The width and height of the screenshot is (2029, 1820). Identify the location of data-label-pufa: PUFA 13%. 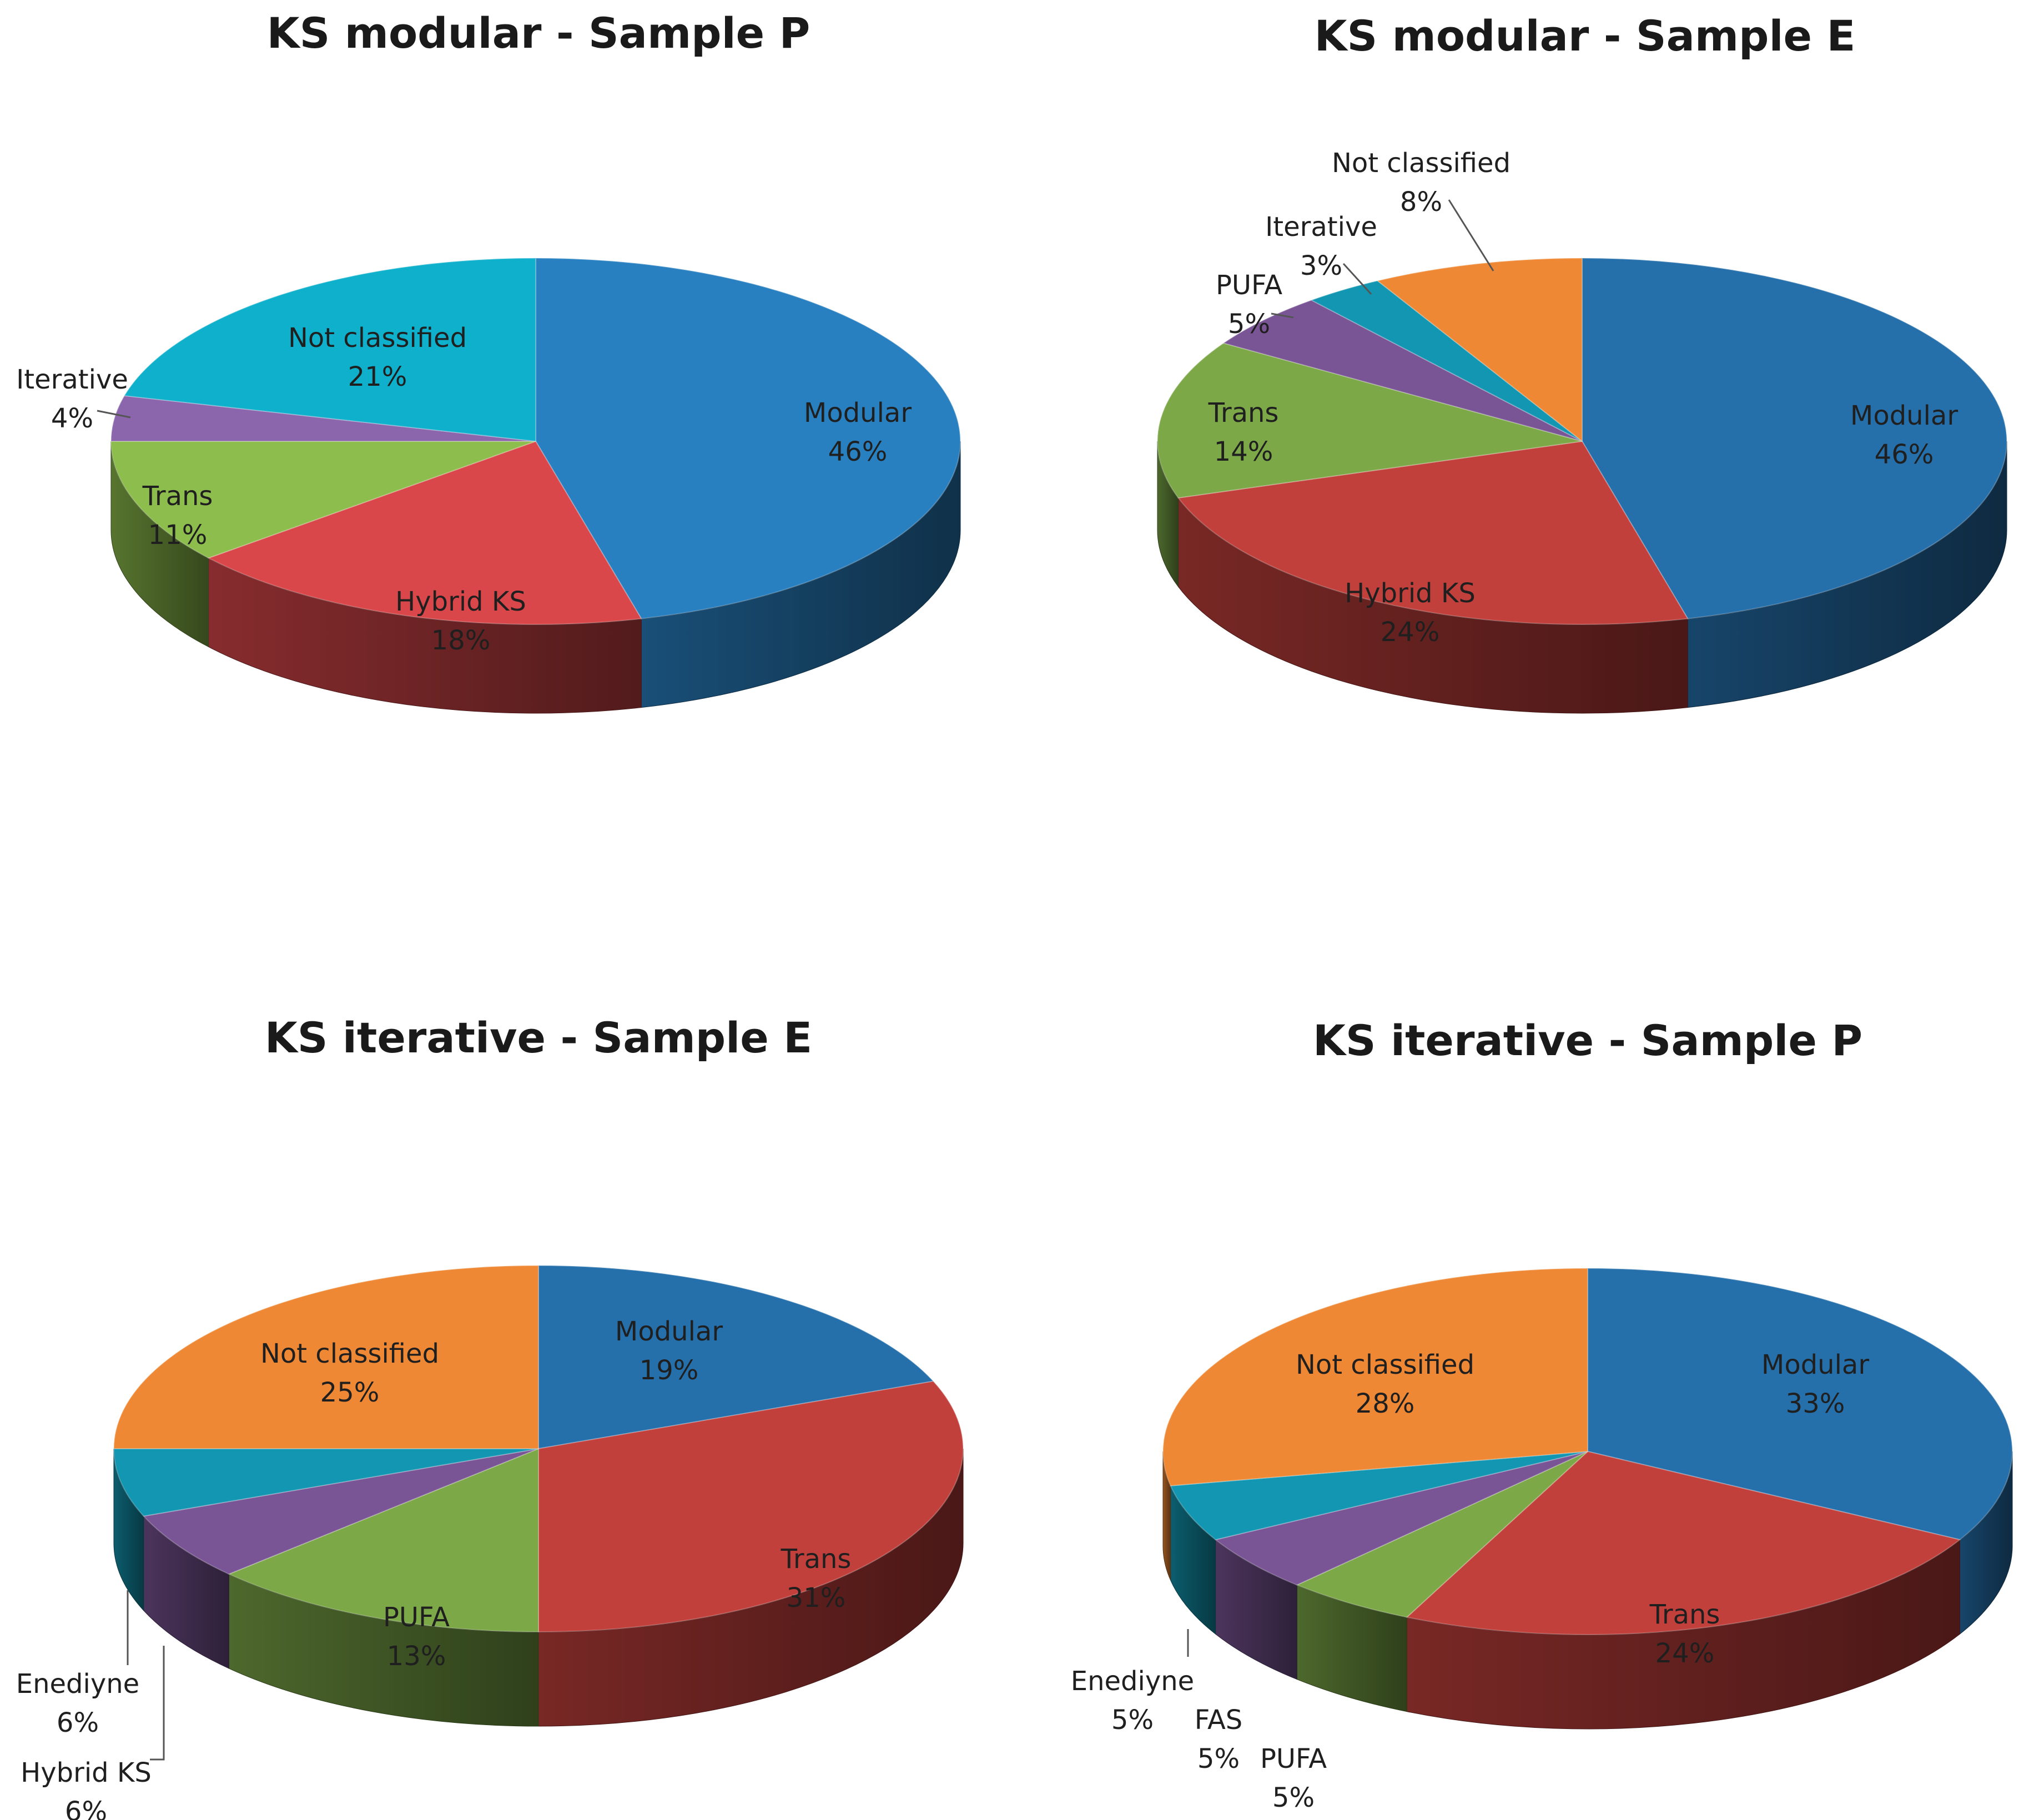
(416, 1637).